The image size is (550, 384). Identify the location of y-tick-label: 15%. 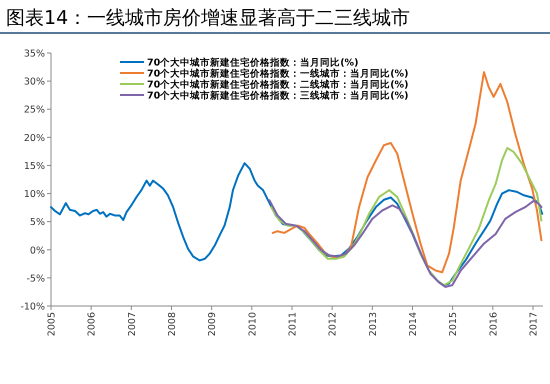
(34, 166).